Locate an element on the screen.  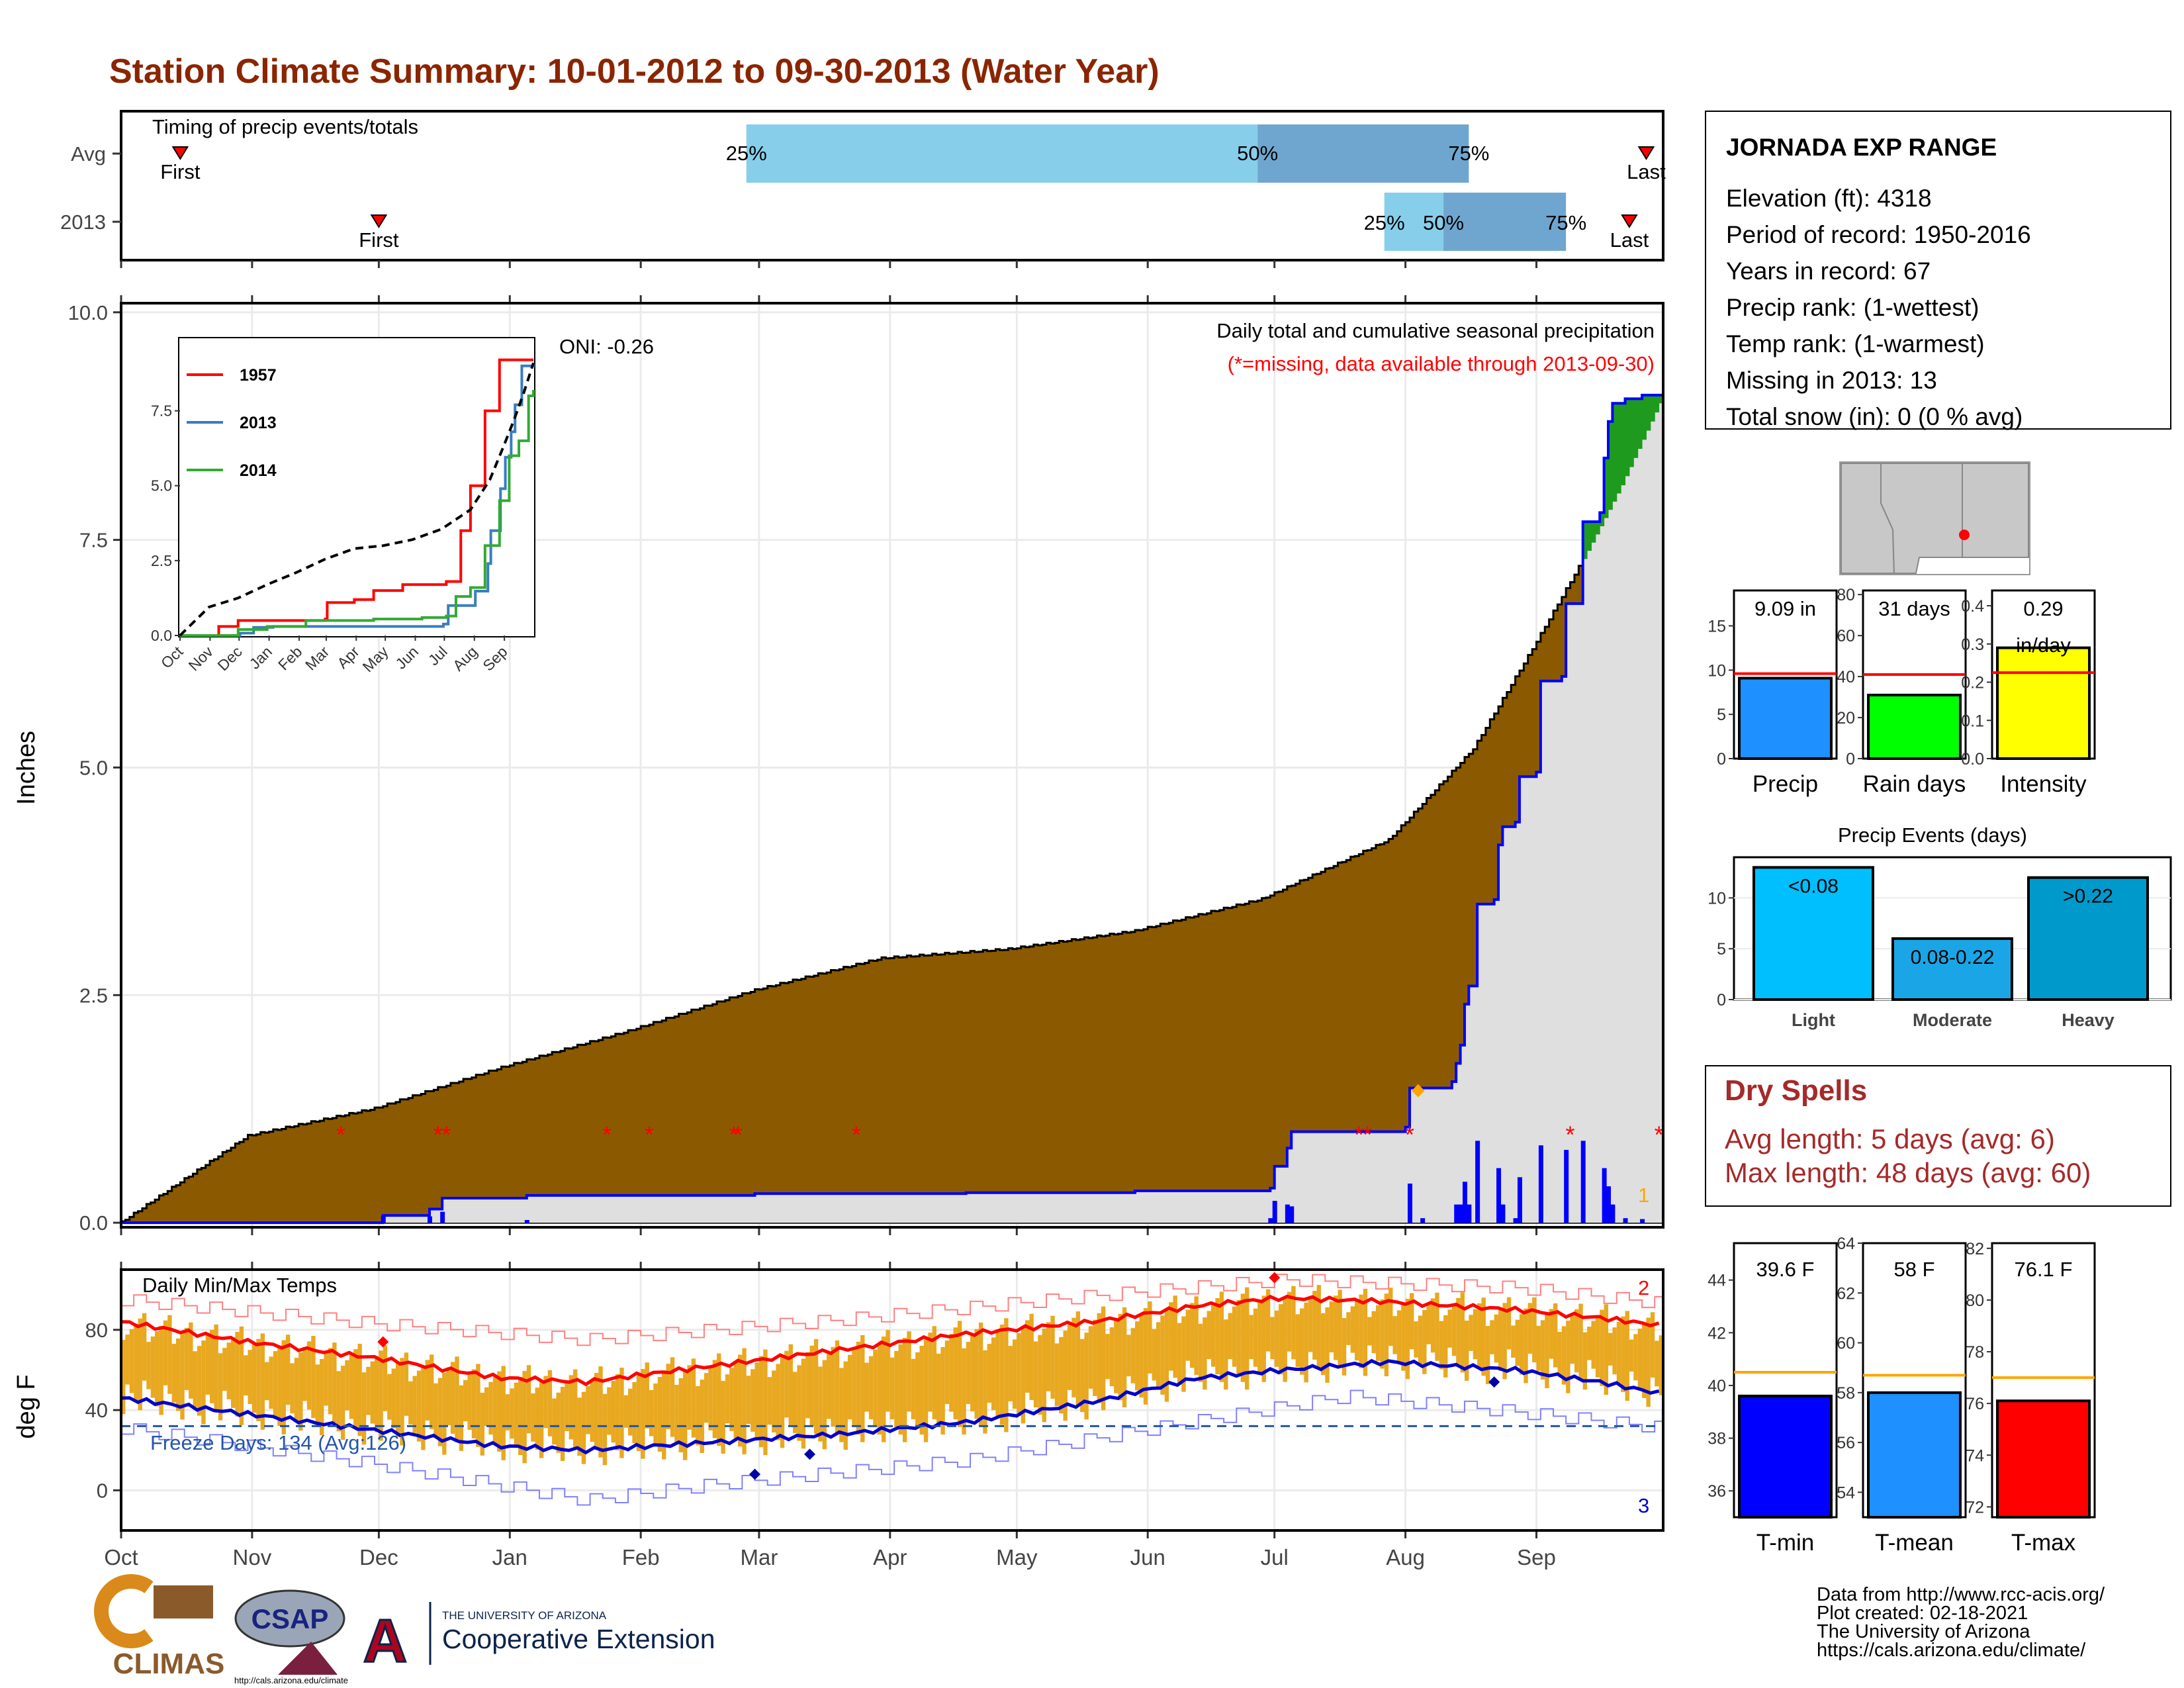
avg-tmax-line is located at coordinates (890, 1340).